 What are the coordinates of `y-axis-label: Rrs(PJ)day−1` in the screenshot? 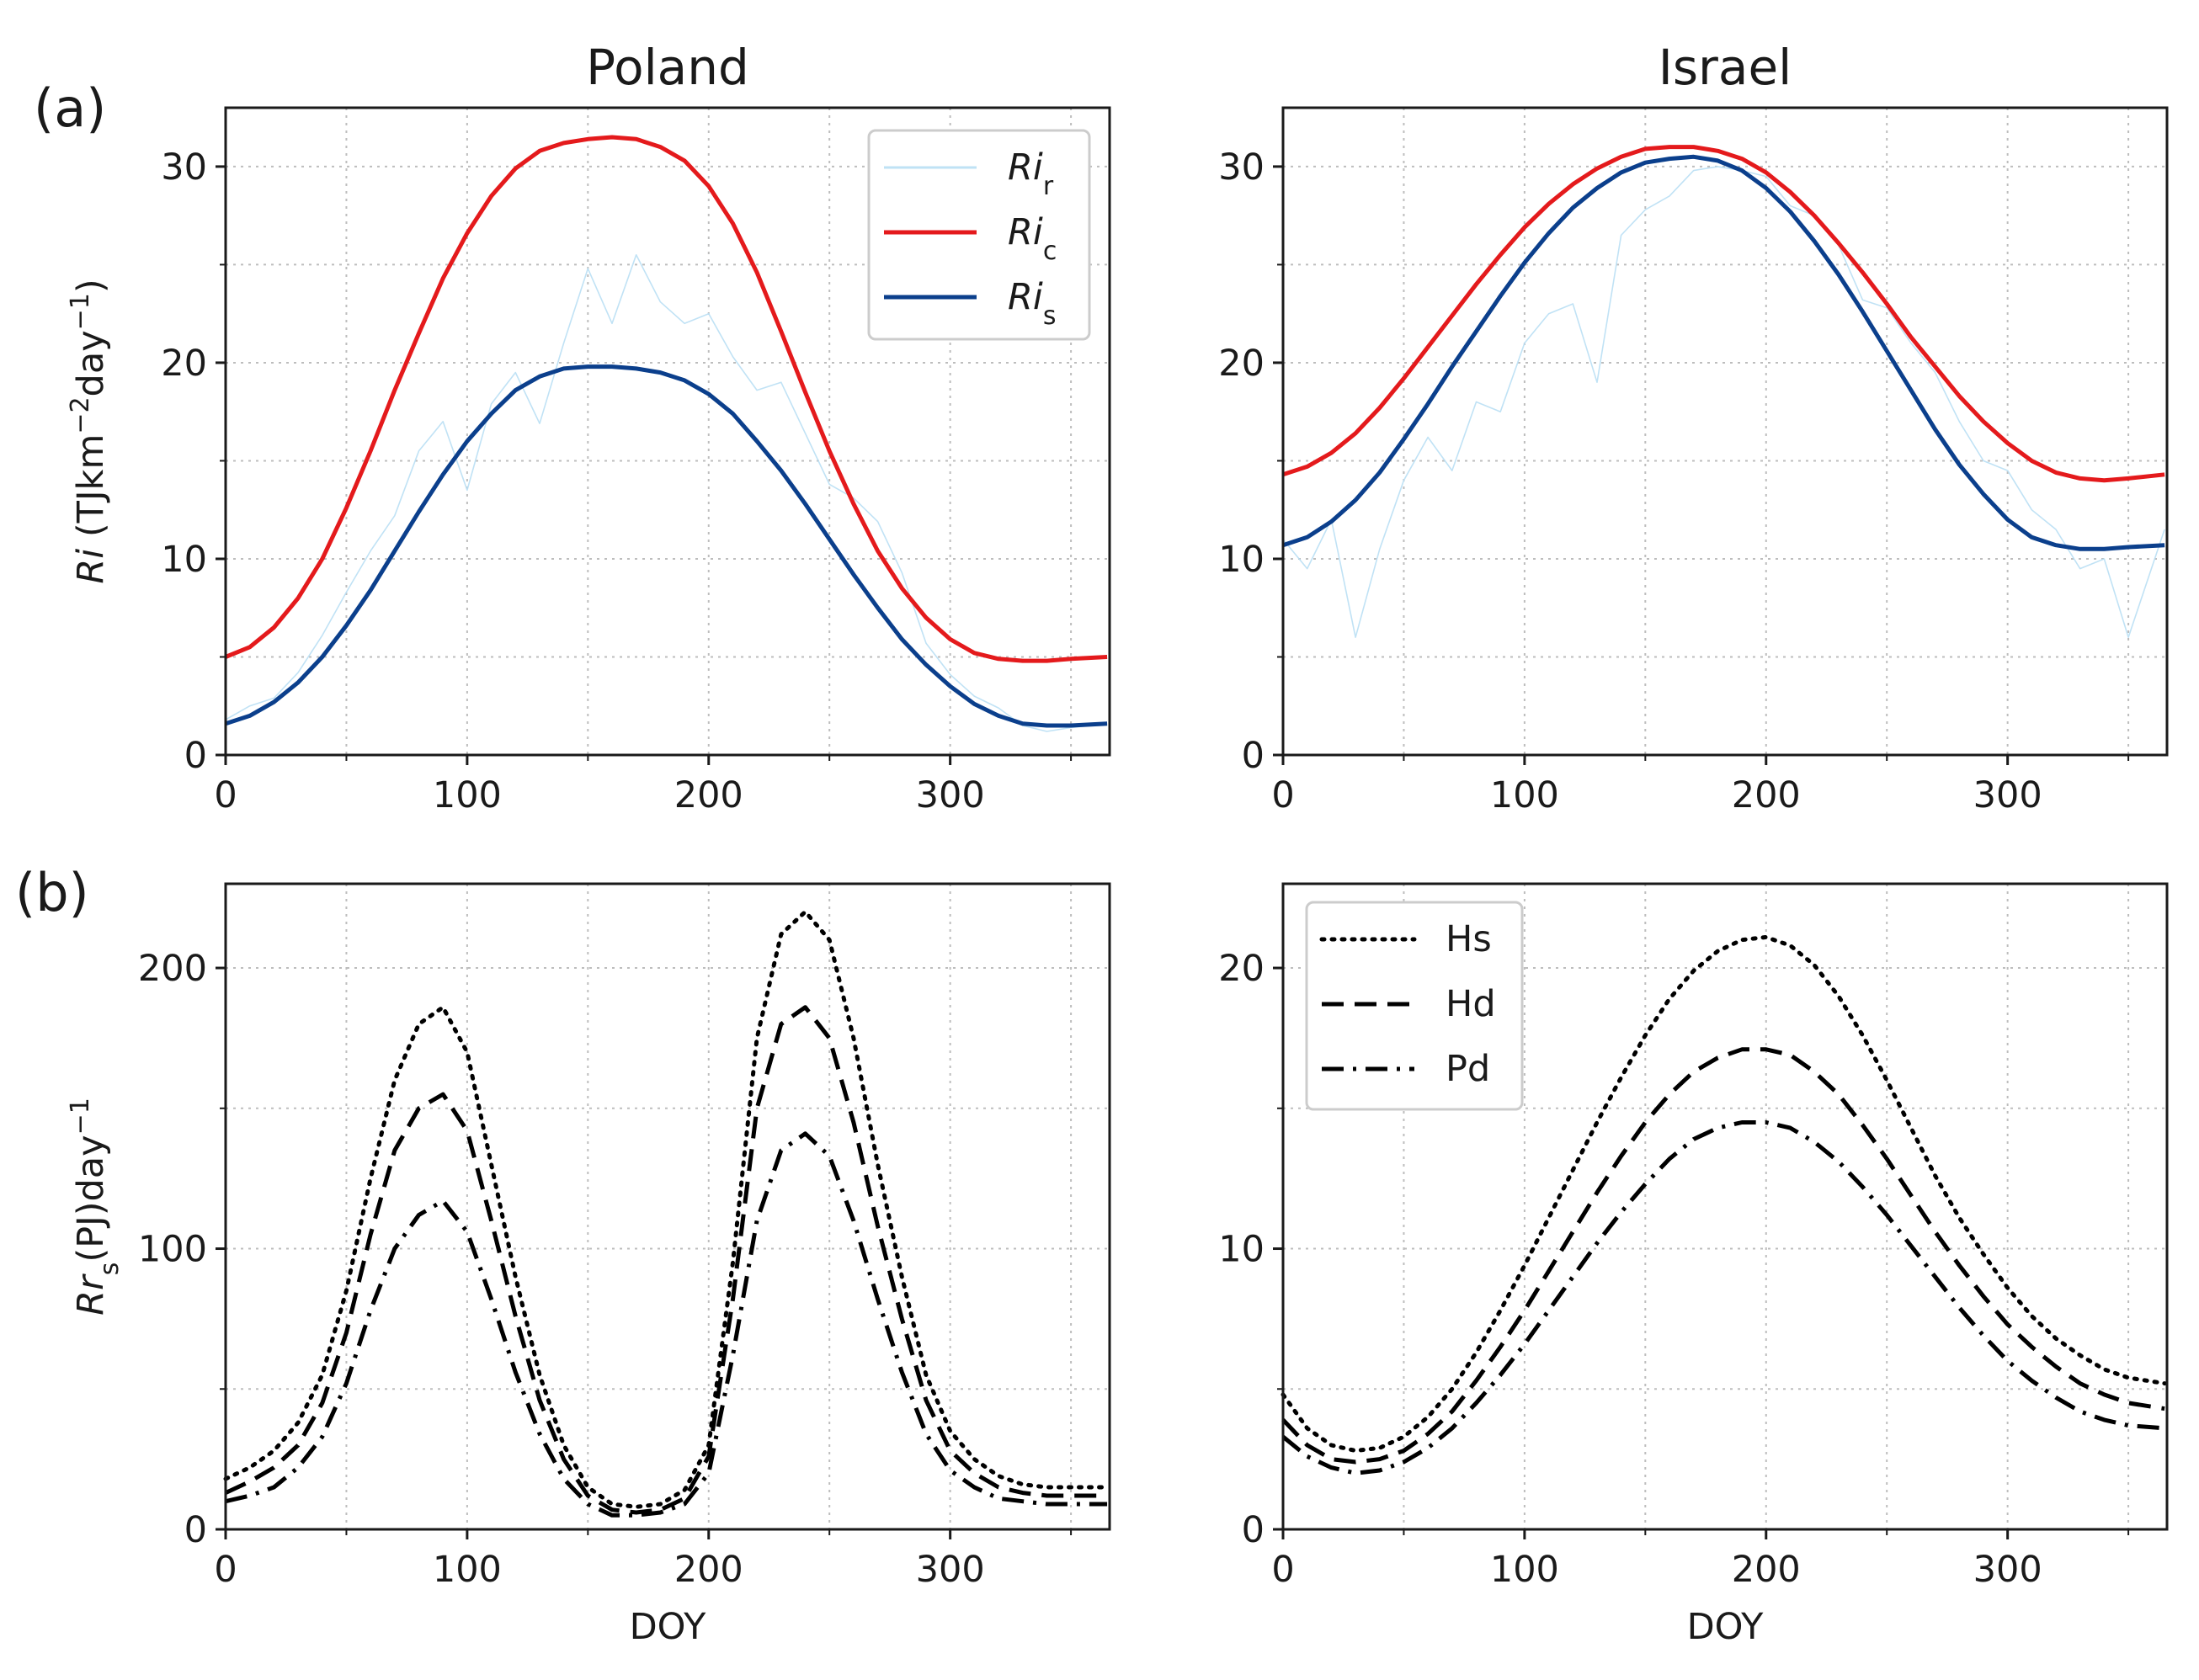 It's located at (95, 1207).